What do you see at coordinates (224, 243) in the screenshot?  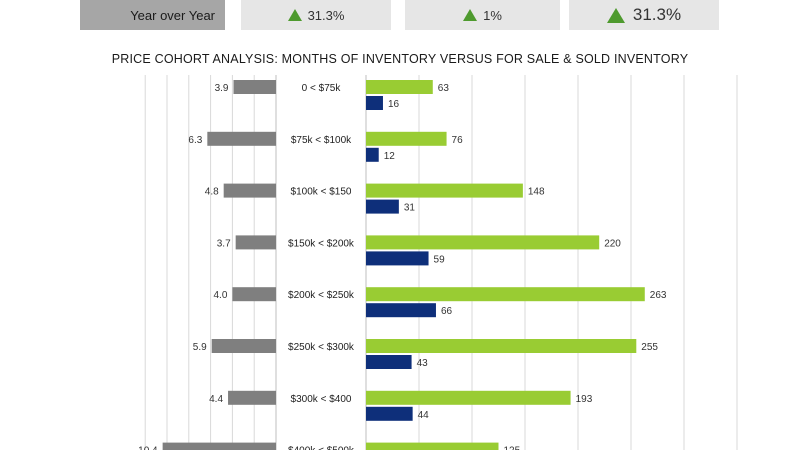 I see `months-value-label: 3.7` at bounding box center [224, 243].